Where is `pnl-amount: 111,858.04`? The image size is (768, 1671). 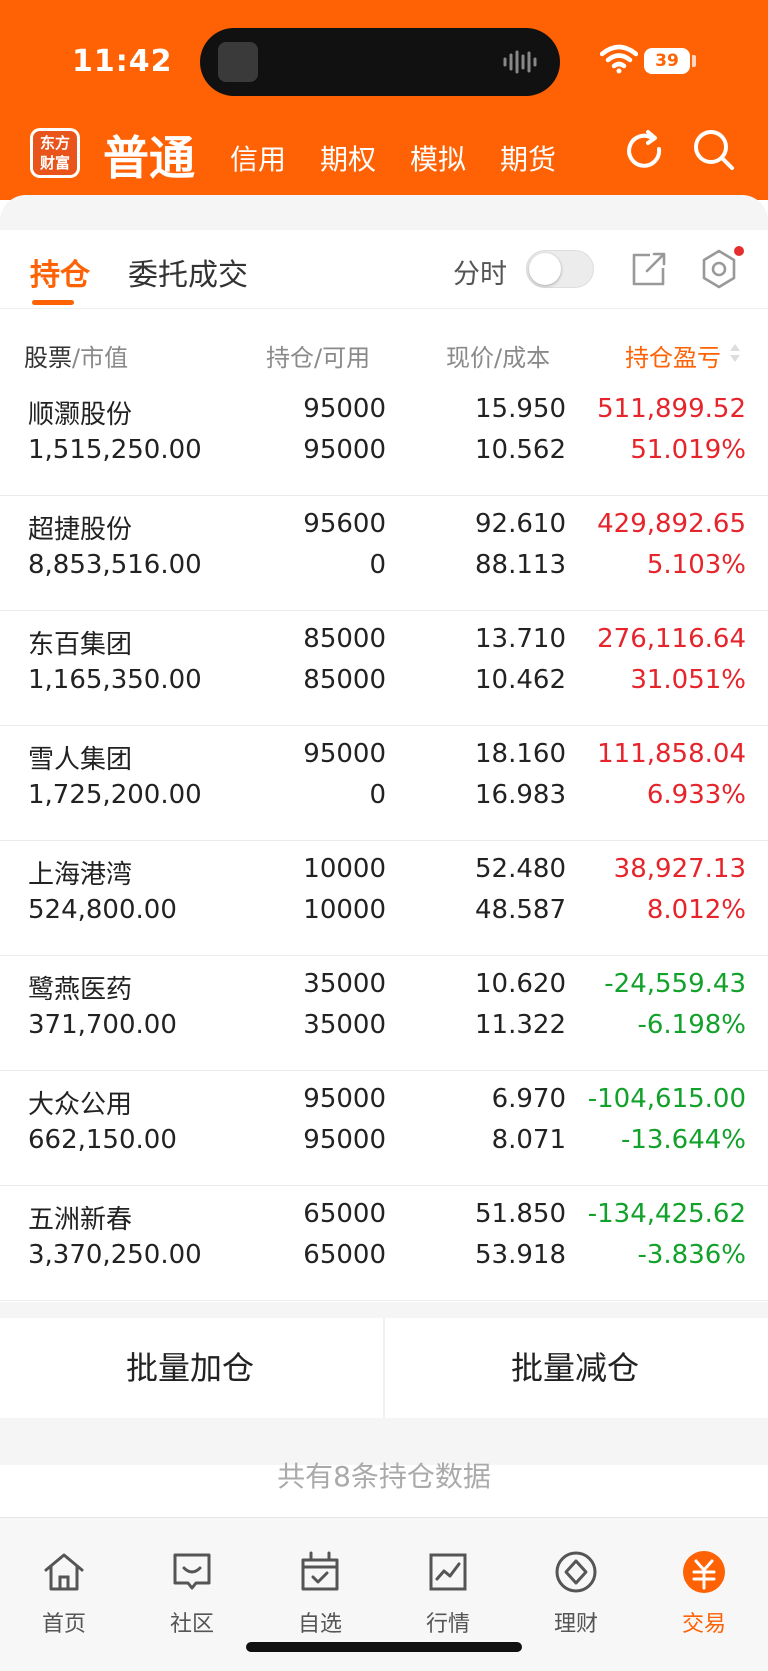
pnl-amount: 111,858.04 is located at coordinates (671, 754).